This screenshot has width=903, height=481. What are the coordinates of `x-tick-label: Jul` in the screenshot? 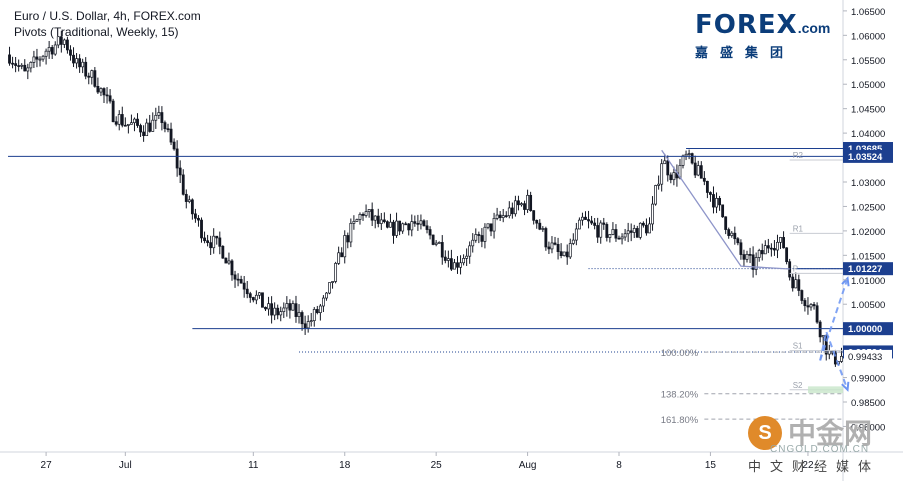 It's located at (125, 465).